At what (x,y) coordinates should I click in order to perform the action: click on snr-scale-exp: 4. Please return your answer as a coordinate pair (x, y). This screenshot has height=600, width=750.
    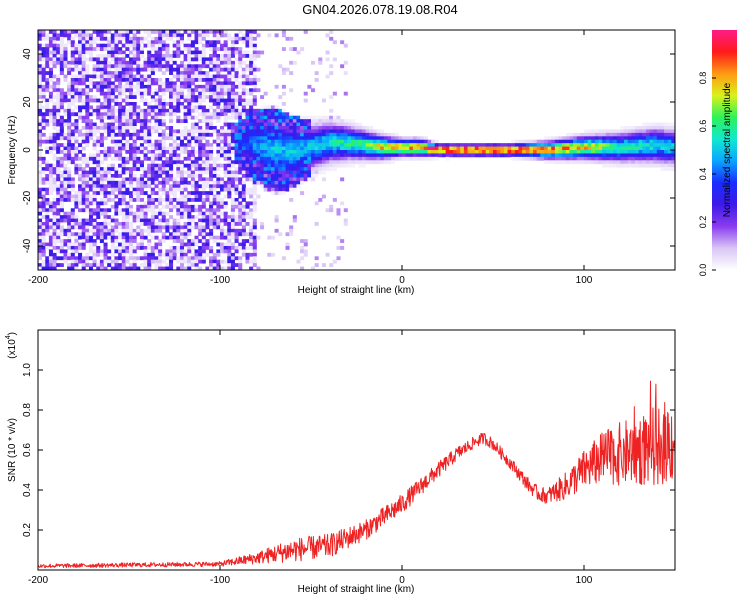
    Looking at the image, I should click on (8, 337).